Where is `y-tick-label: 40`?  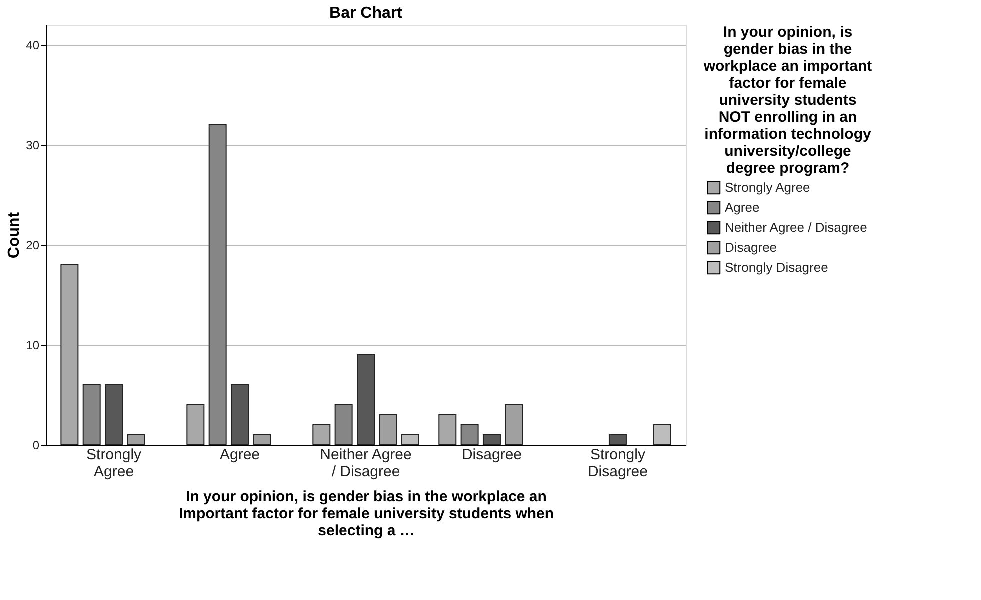
y-tick-label: 40 is located at coordinates (33, 45).